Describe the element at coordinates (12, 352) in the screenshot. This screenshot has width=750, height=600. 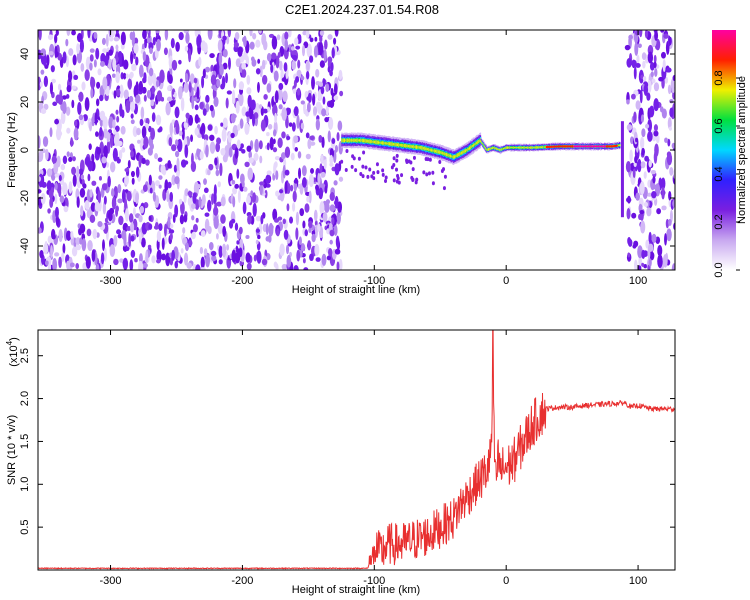
I see `snr-scale-label: (x104)` at that location.